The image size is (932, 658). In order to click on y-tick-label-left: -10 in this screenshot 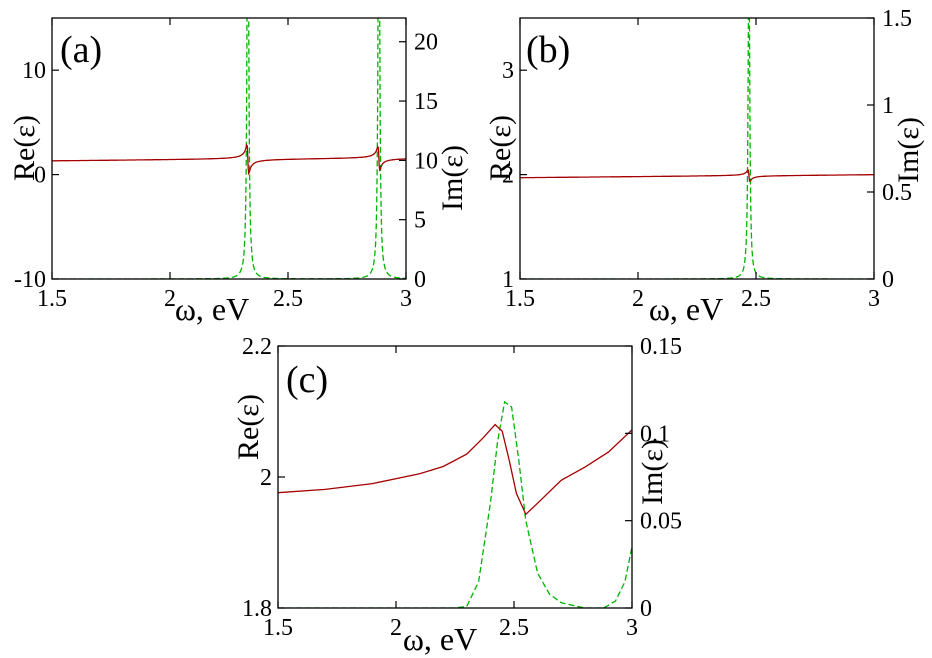, I will do `click(30, 280)`.